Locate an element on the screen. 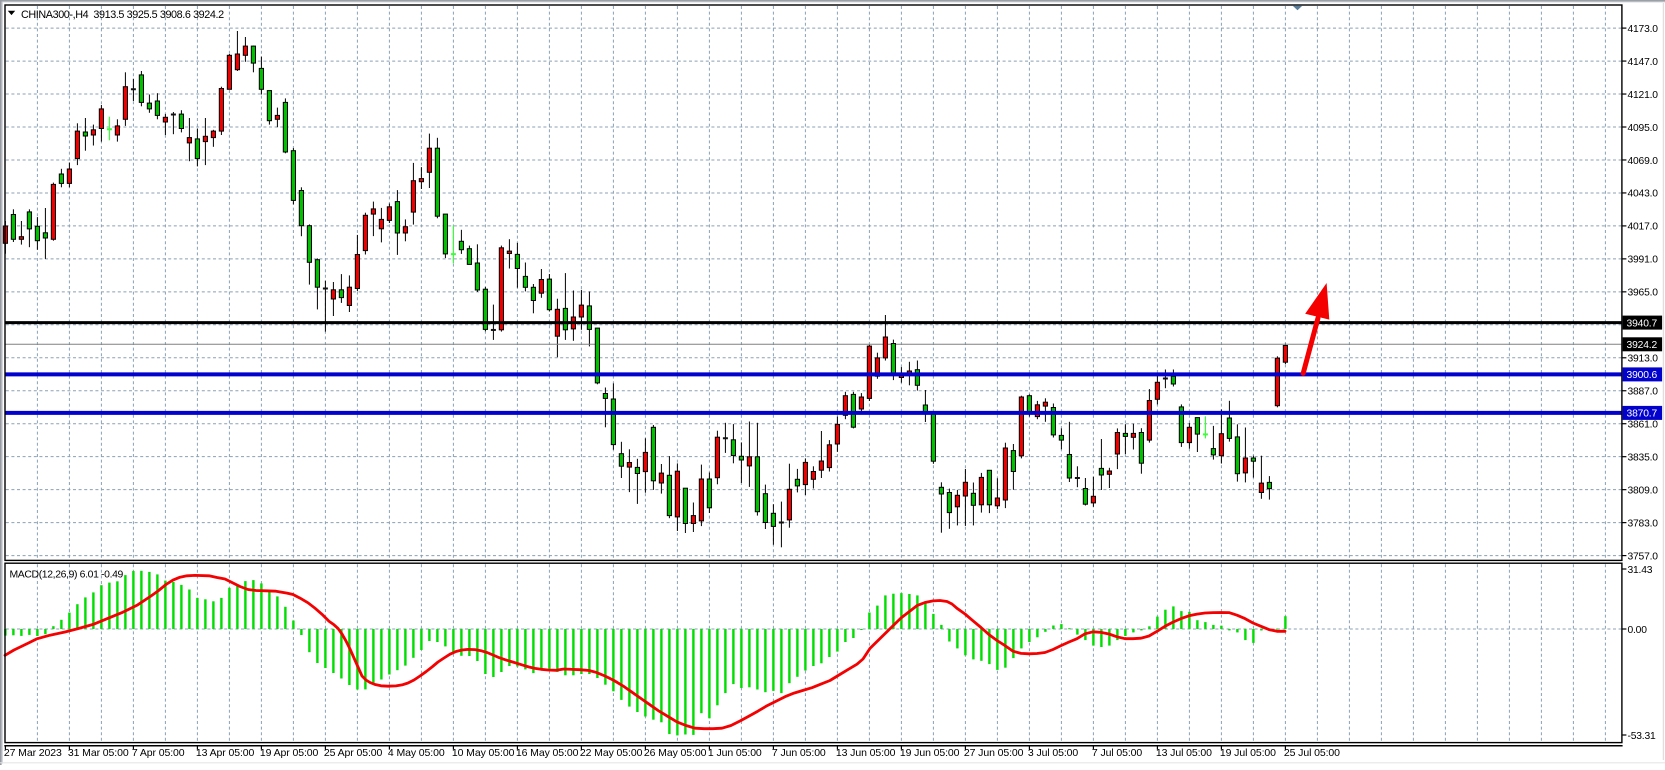 The width and height of the screenshot is (1665, 770). svg-text: 13 Jun 05:00 is located at coordinates (866, 753).